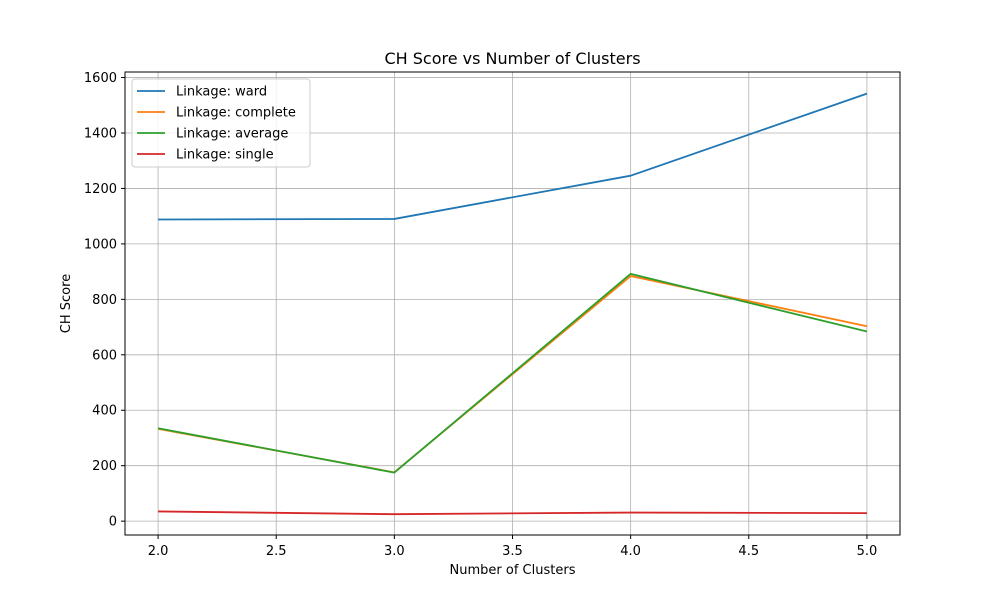 This screenshot has height=600, width=1000. What do you see at coordinates (232, 134) in the screenshot?
I see `legend-label: Linkage: average` at bounding box center [232, 134].